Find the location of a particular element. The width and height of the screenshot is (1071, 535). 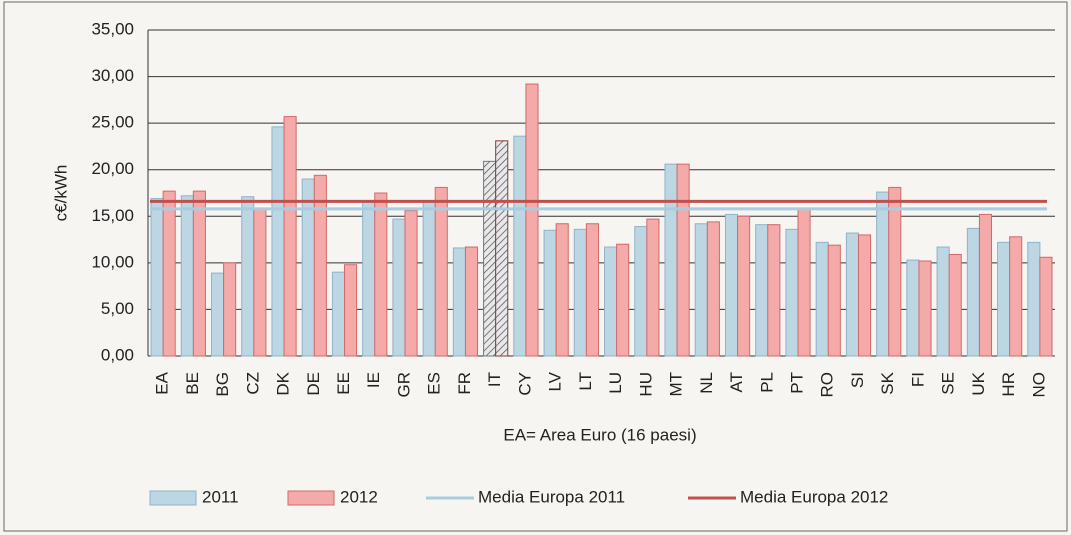

x-tick-label: BE is located at coordinates (192, 383).